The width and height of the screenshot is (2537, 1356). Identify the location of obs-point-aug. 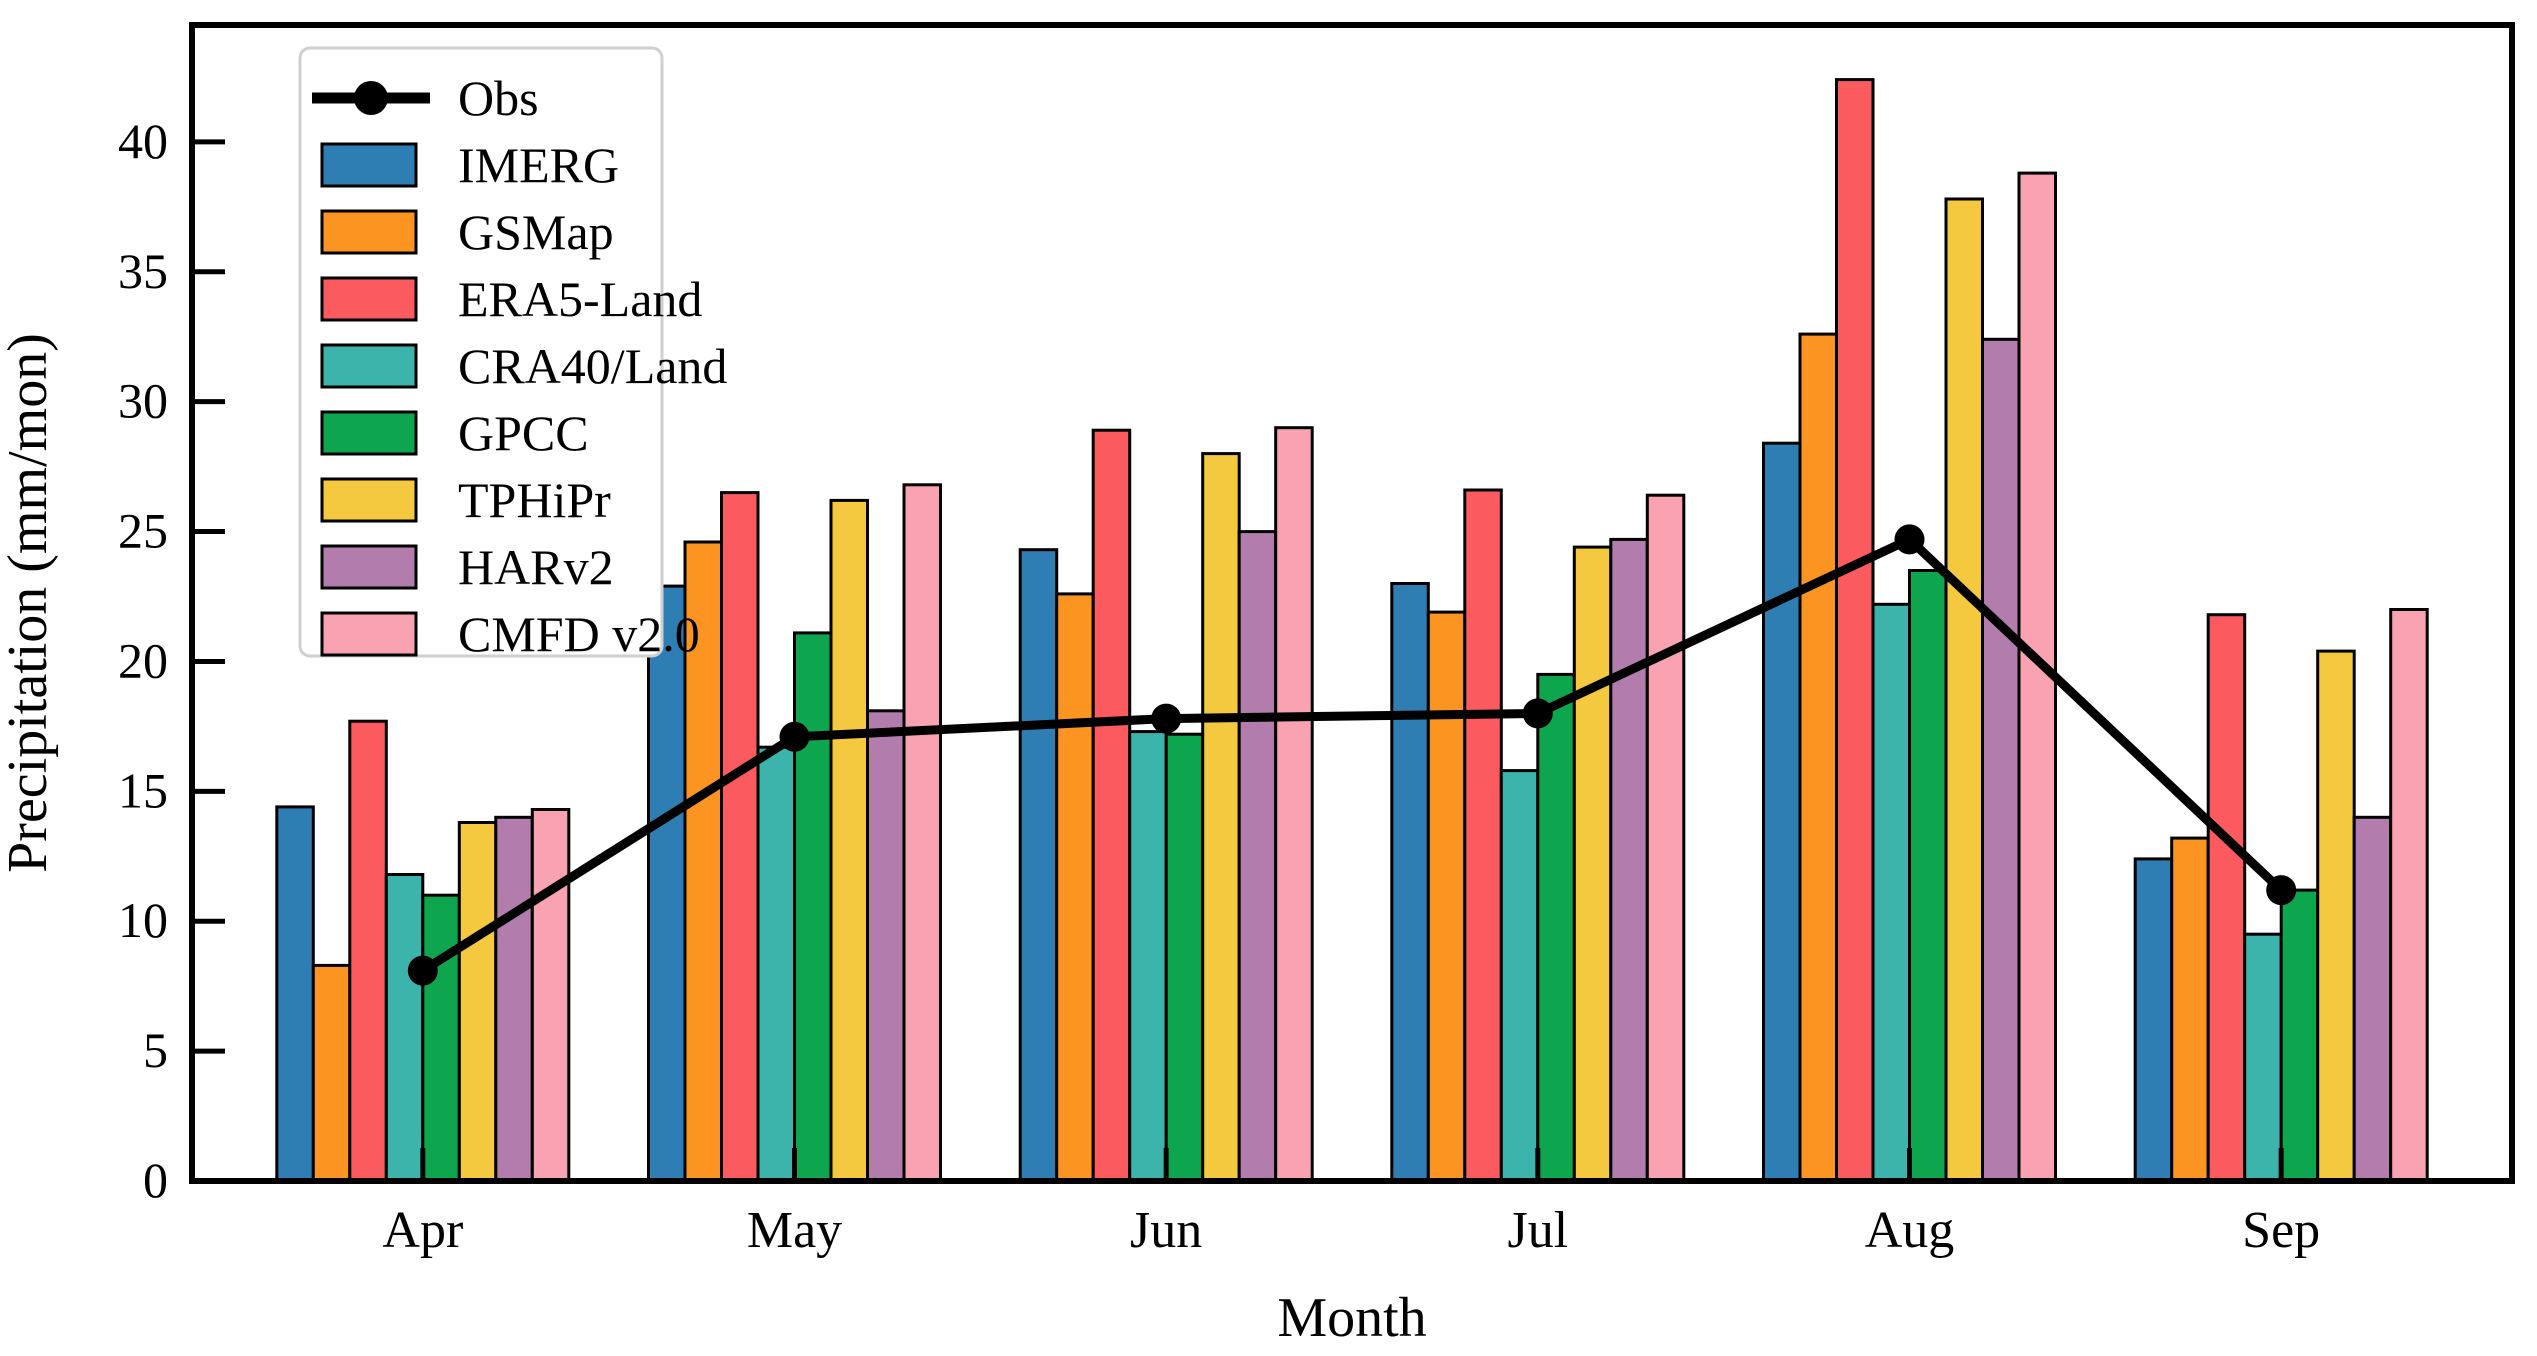
(1909, 539).